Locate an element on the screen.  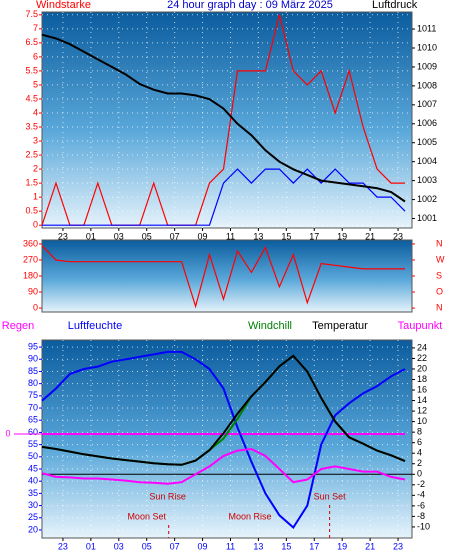
y-tick-label: 1 is located at coordinates (35, 197).